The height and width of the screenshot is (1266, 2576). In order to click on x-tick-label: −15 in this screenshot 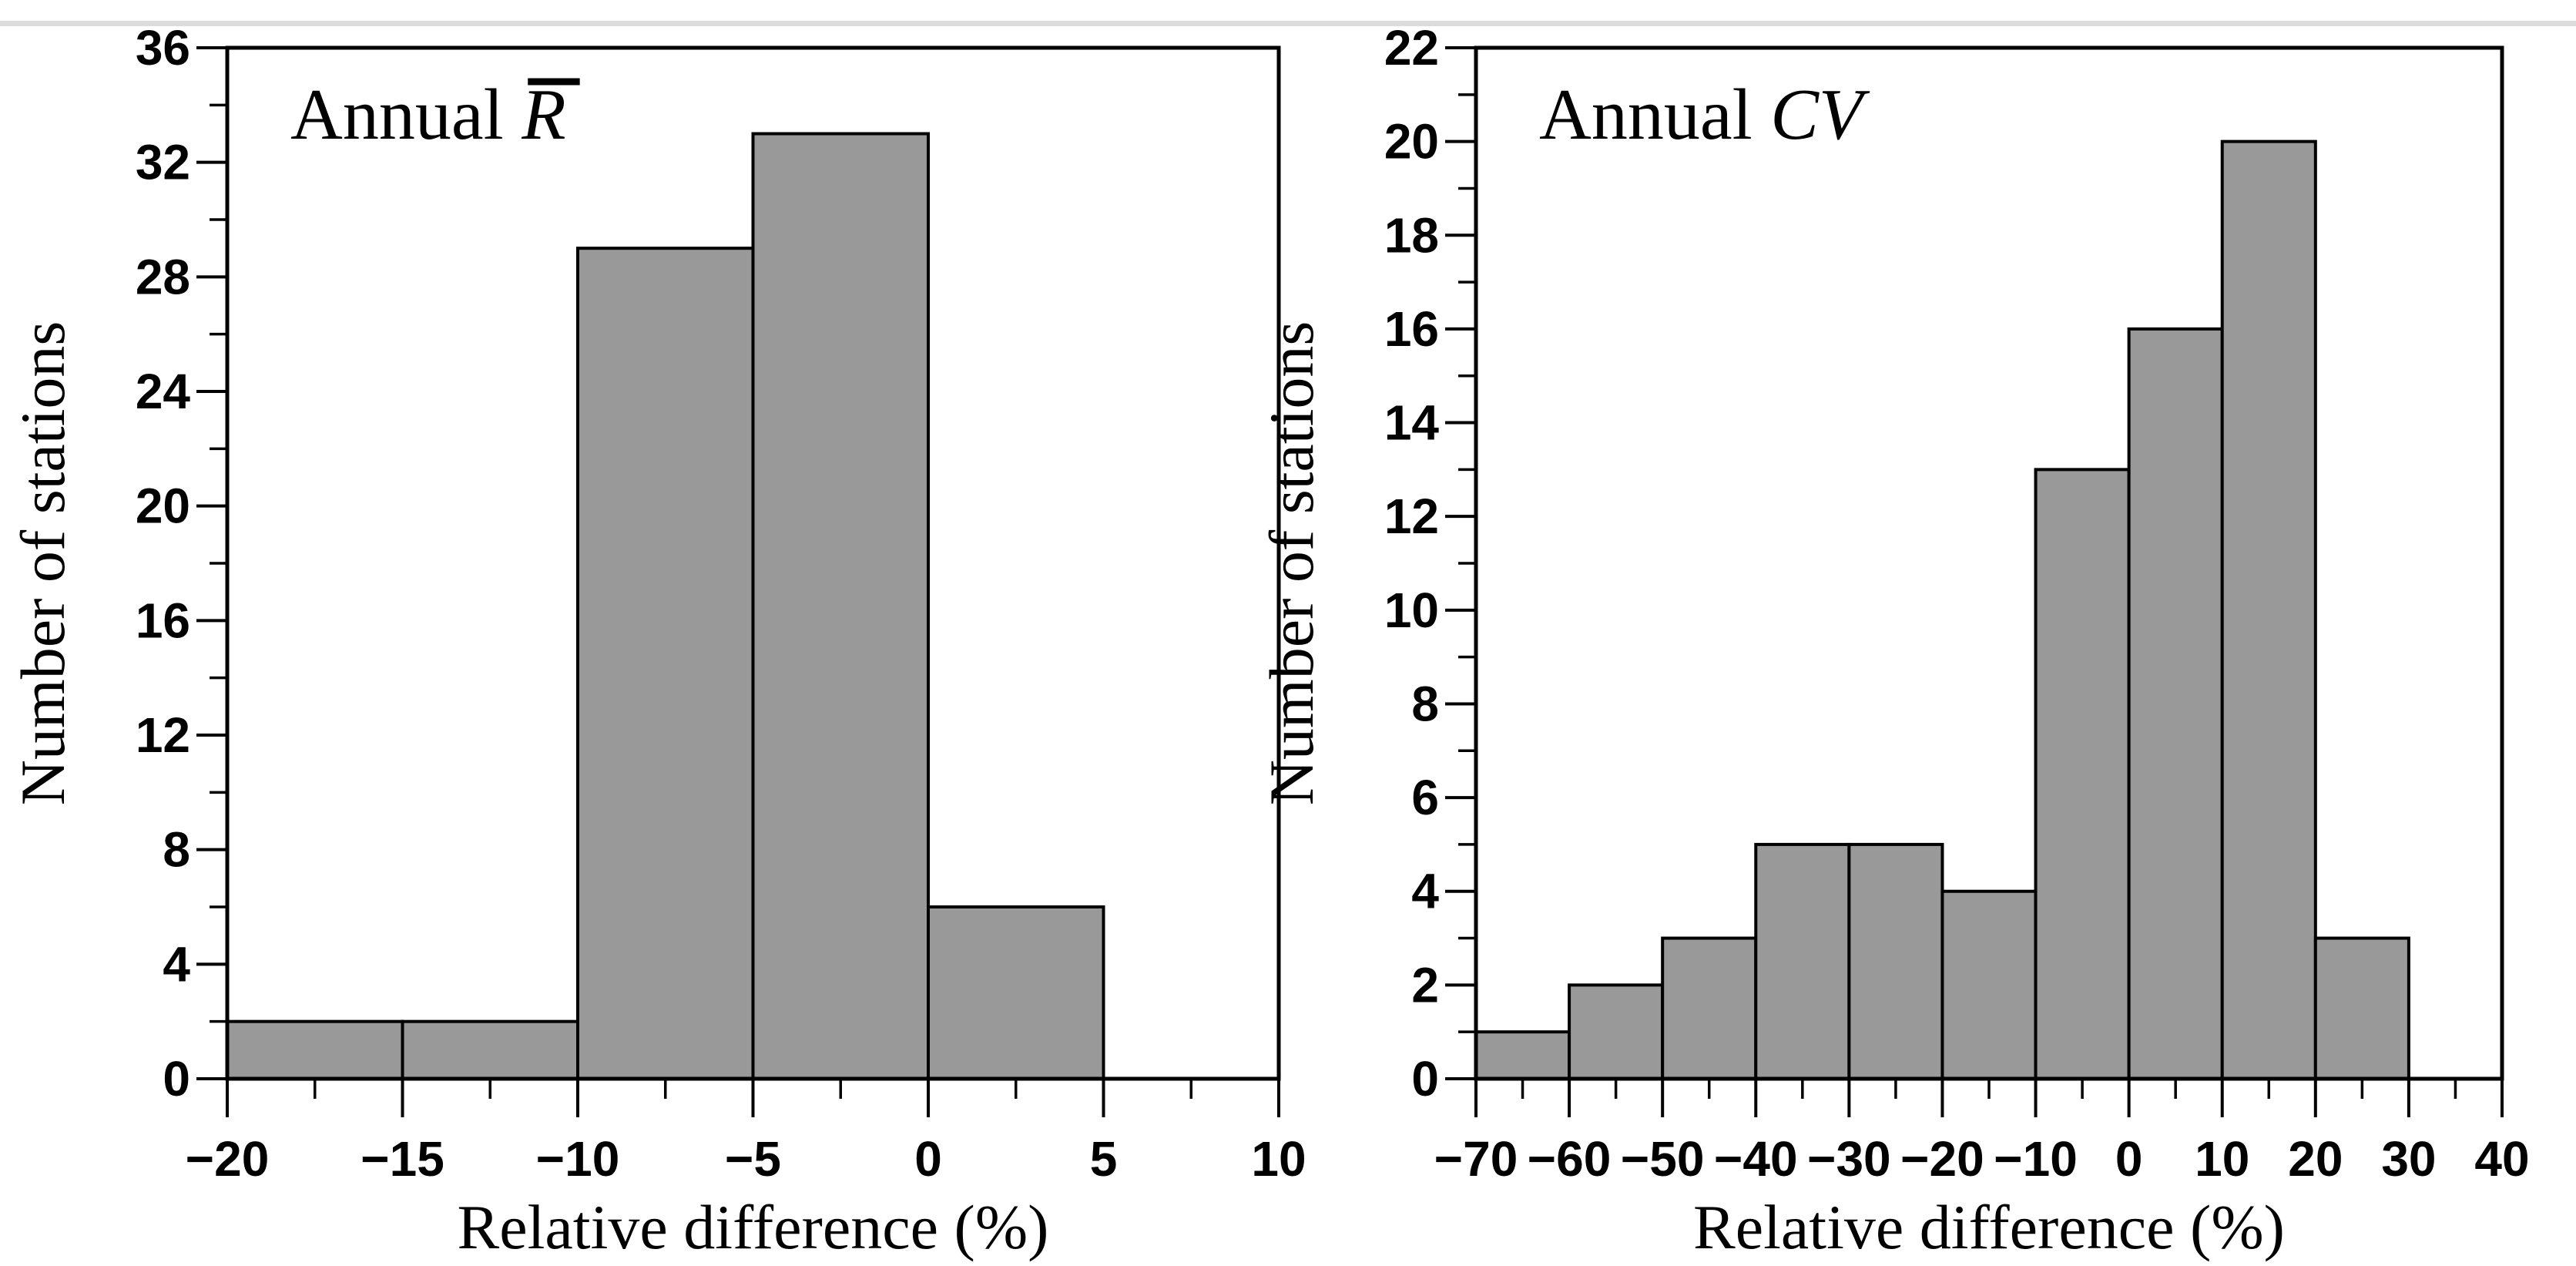, I will do `click(402, 1159)`.